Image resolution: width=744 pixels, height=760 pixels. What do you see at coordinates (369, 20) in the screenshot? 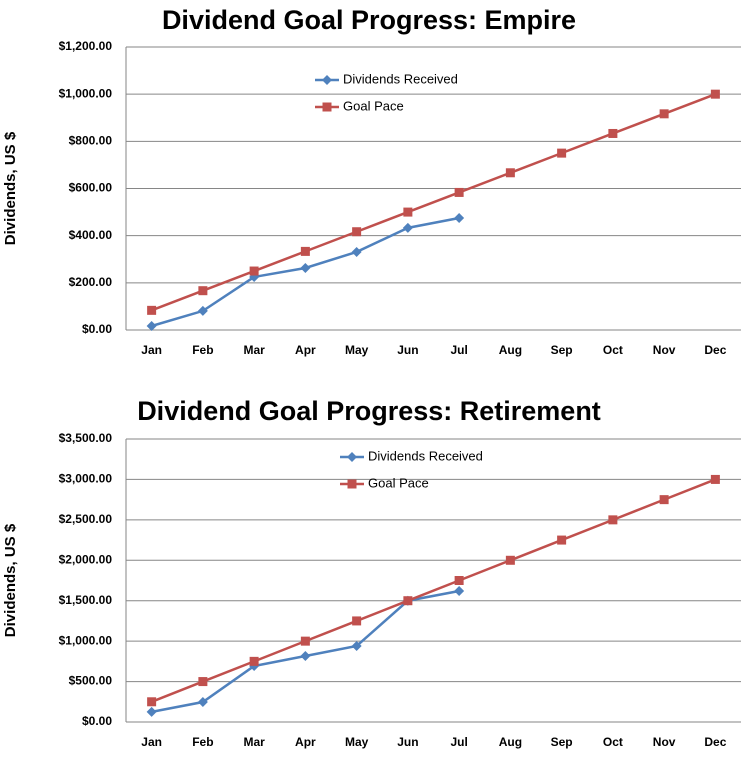
I see `chart-title: Dividend Goal Progress: Empire` at bounding box center [369, 20].